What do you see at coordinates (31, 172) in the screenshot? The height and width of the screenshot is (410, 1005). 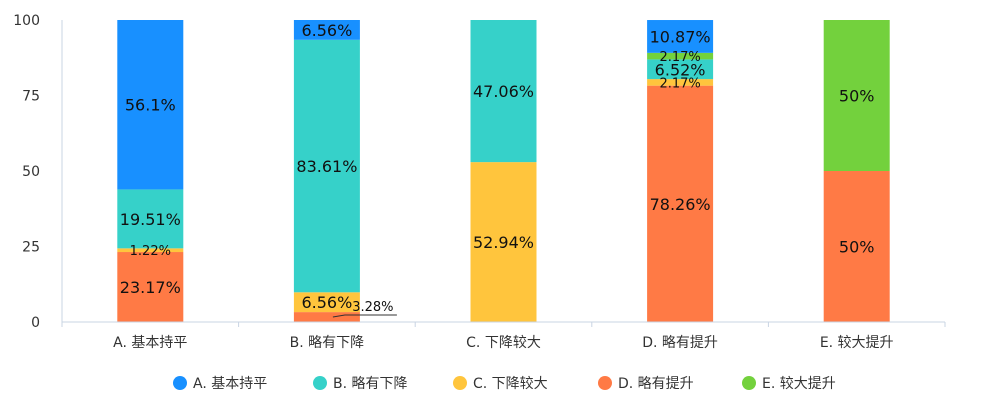 I see `y-tick-label: 50` at bounding box center [31, 172].